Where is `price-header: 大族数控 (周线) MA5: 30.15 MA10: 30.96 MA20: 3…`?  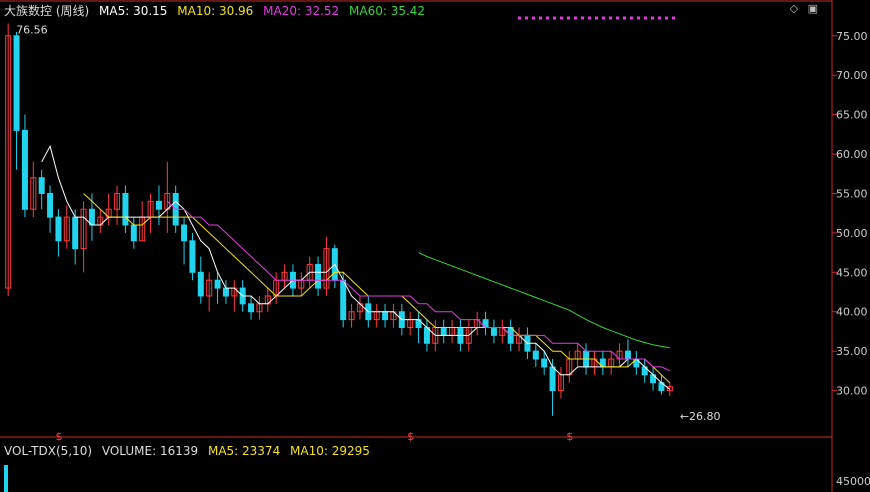 price-header: 大族数控 (周线) MA5: 30.15 MA10: 30.96 MA20: 3… is located at coordinates (217, 10).